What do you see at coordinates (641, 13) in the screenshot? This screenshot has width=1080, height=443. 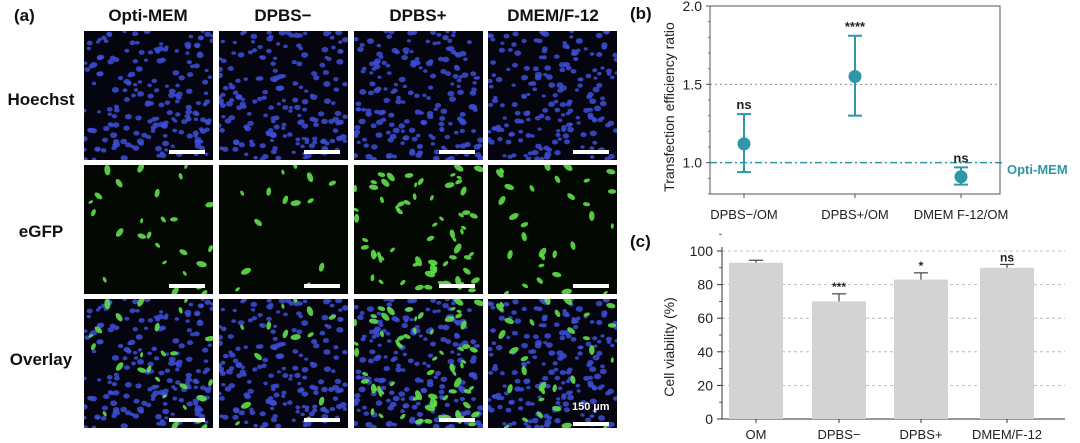 I see `panel-b-label: (b)` at bounding box center [641, 13].